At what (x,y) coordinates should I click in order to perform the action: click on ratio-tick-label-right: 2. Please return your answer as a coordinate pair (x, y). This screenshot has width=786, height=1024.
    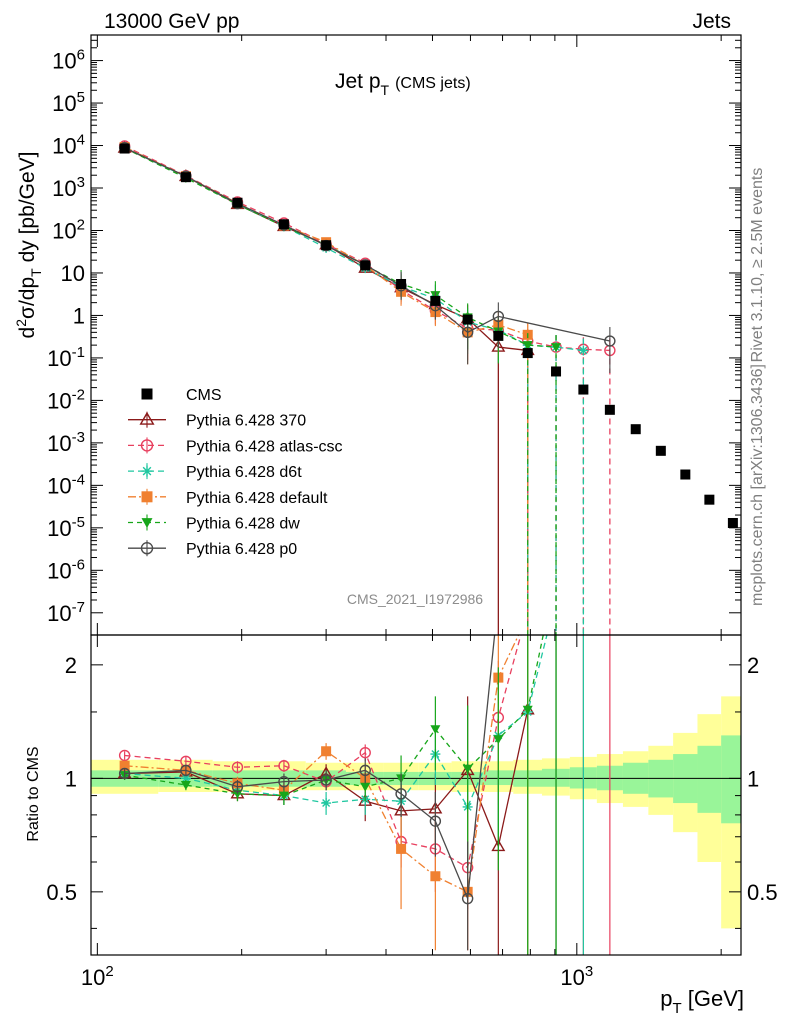
    Looking at the image, I should click on (753, 665).